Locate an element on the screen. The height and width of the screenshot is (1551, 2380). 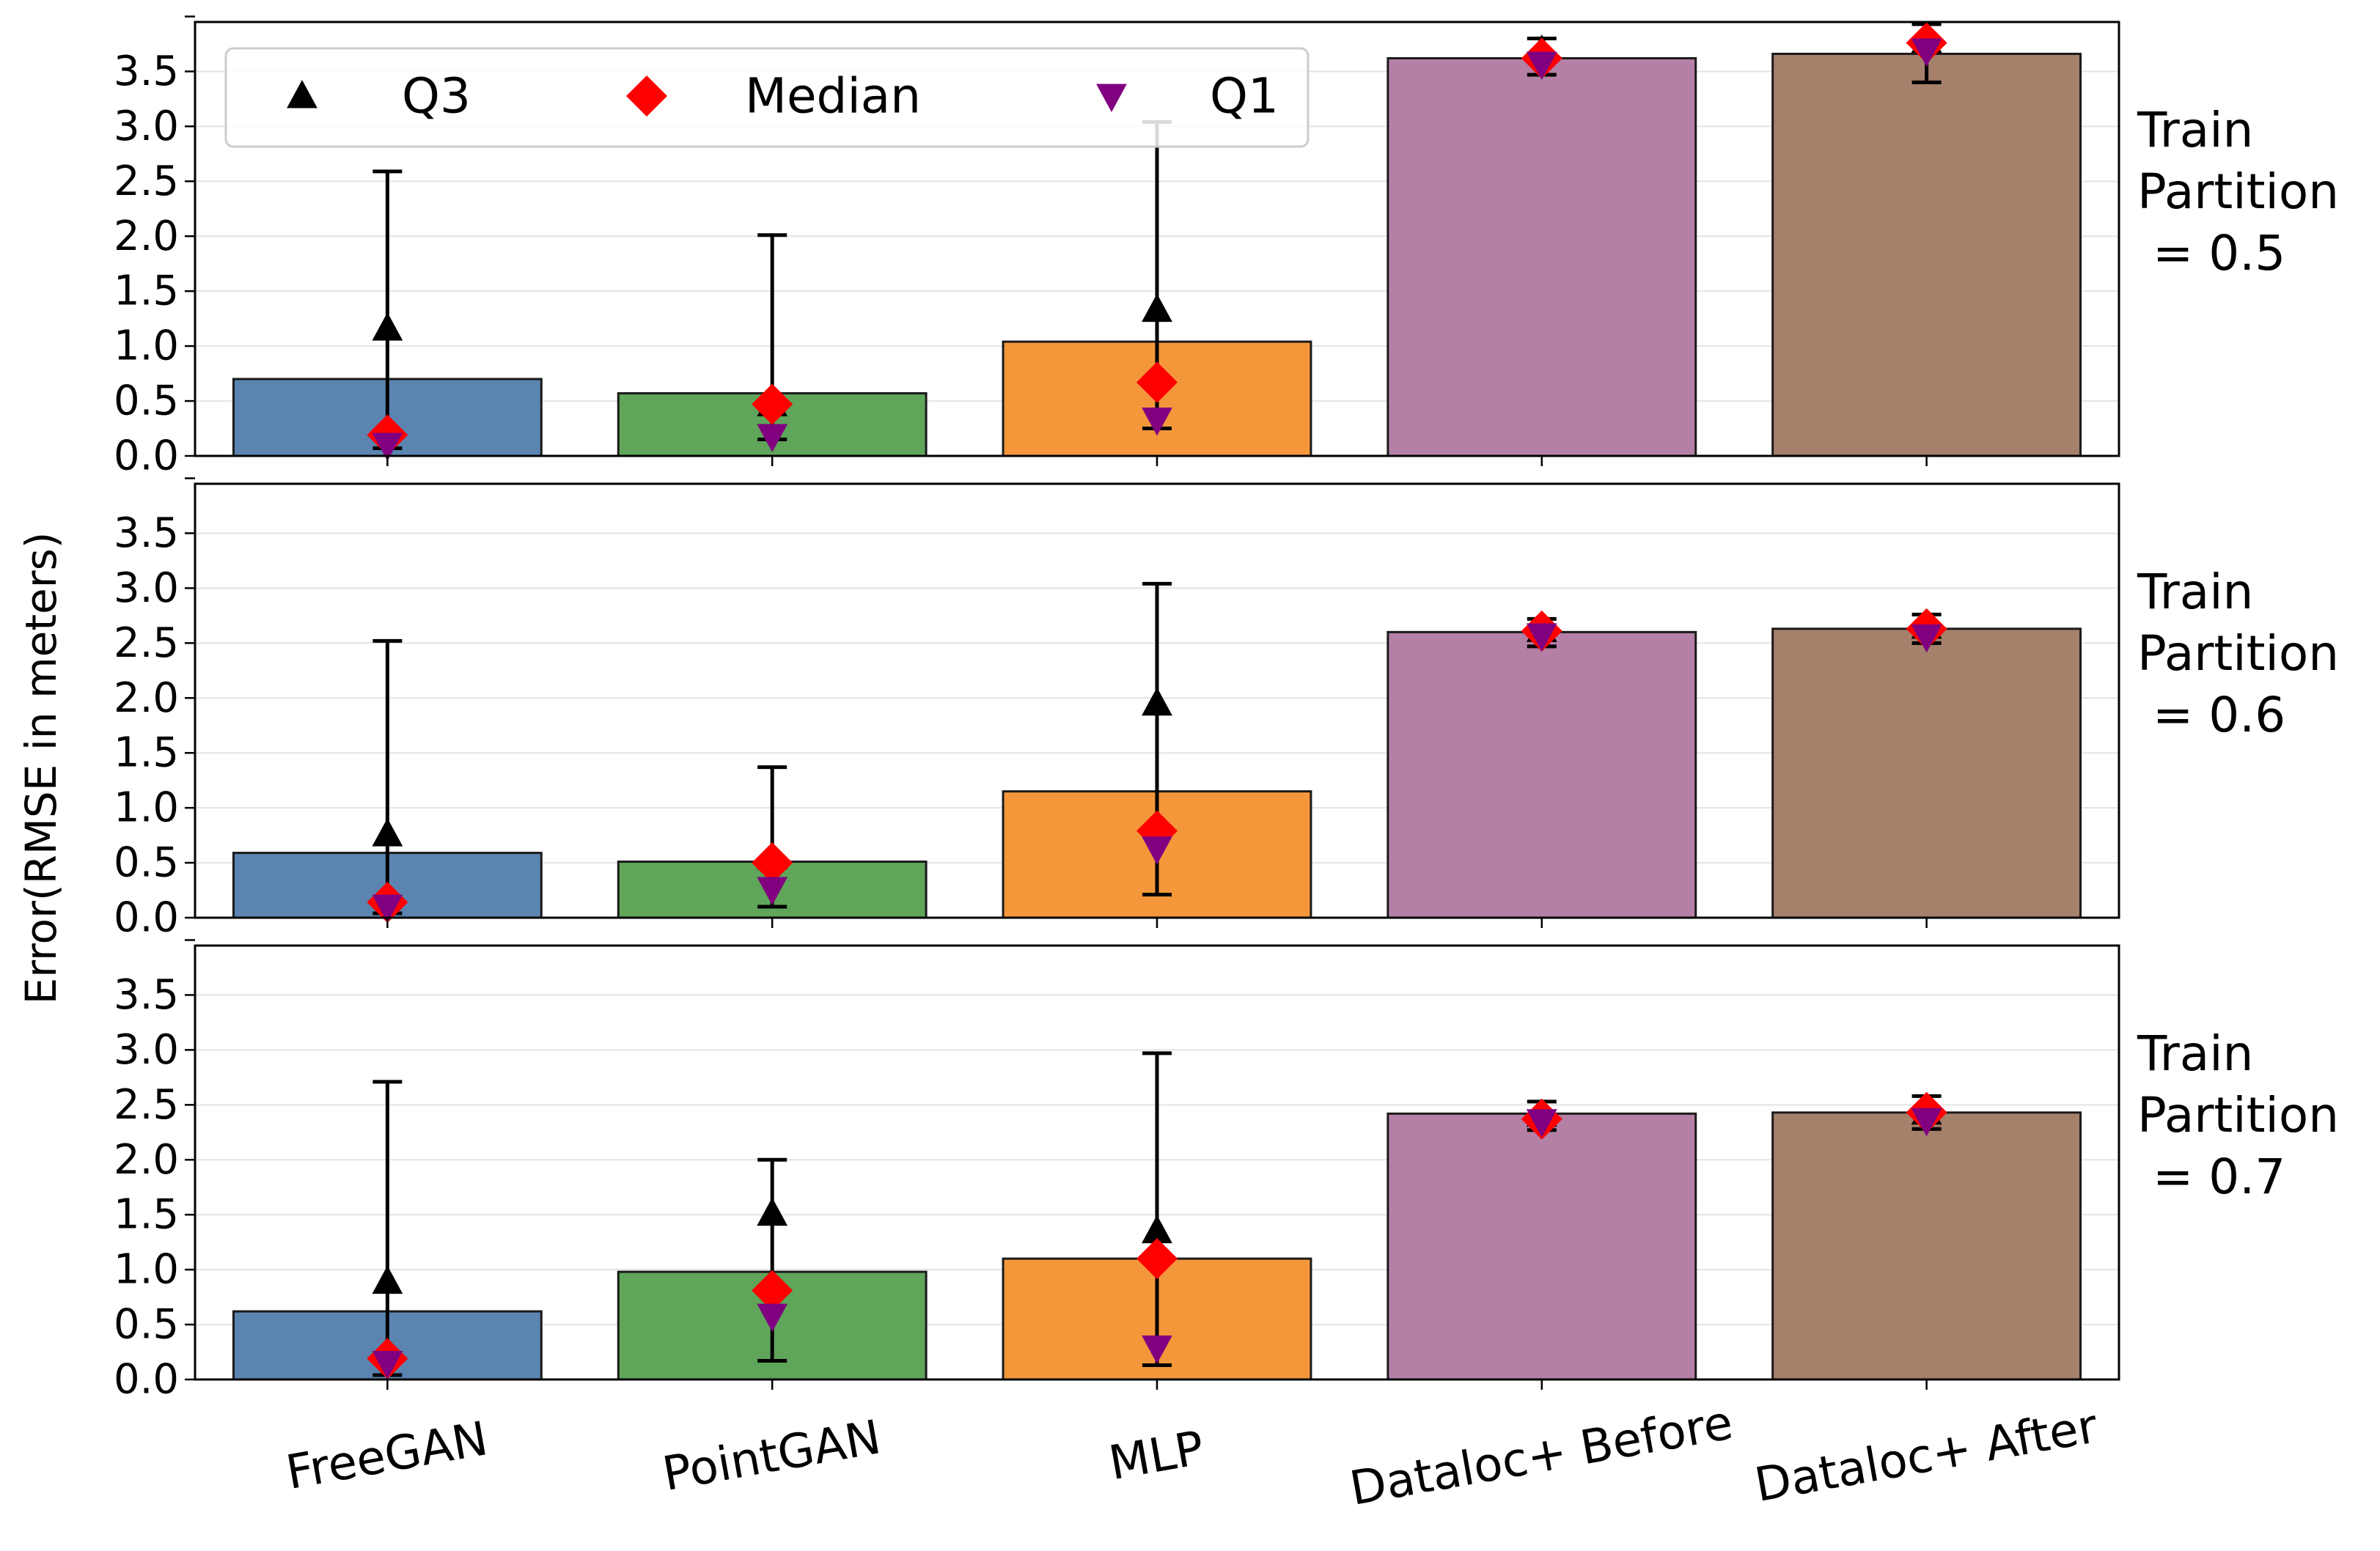
panel-label: Train Partition = 0.7 is located at coordinates (2238, 1115).